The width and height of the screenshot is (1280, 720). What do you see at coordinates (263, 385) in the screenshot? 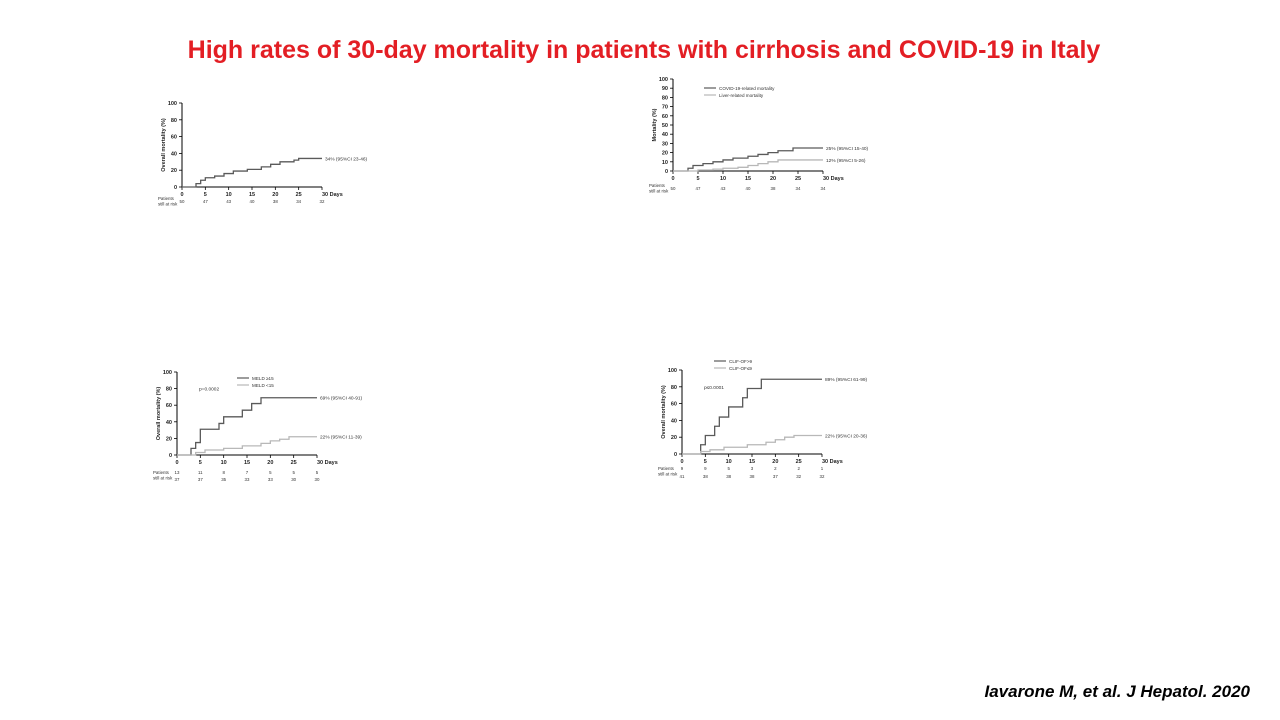
I see `legend-label: MELD <15` at bounding box center [263, 385].